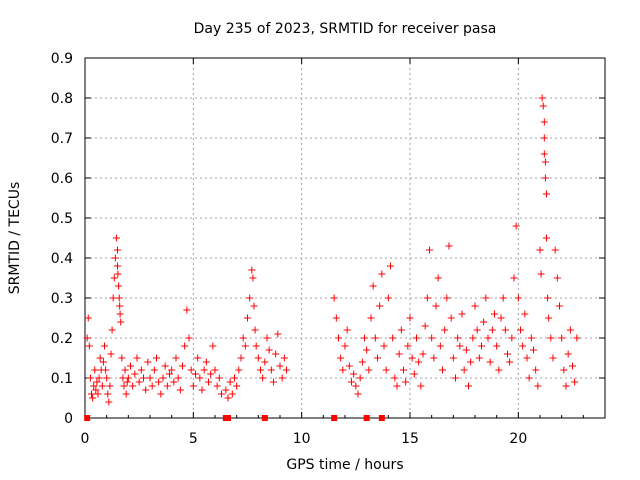 The image size is (640, 480). I want to click on y-axis-label: SRMTID / TECUs, so click(15, 238).